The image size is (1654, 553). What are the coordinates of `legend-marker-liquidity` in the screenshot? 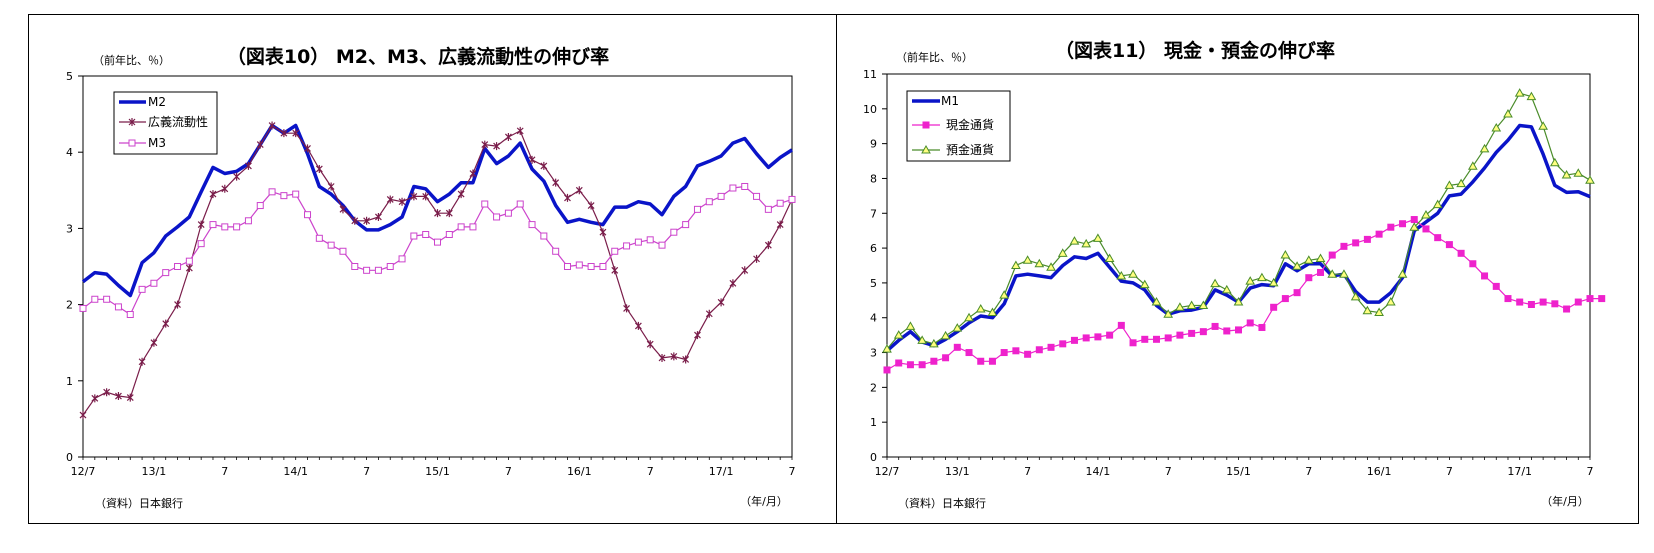 It's located at (132, 122).